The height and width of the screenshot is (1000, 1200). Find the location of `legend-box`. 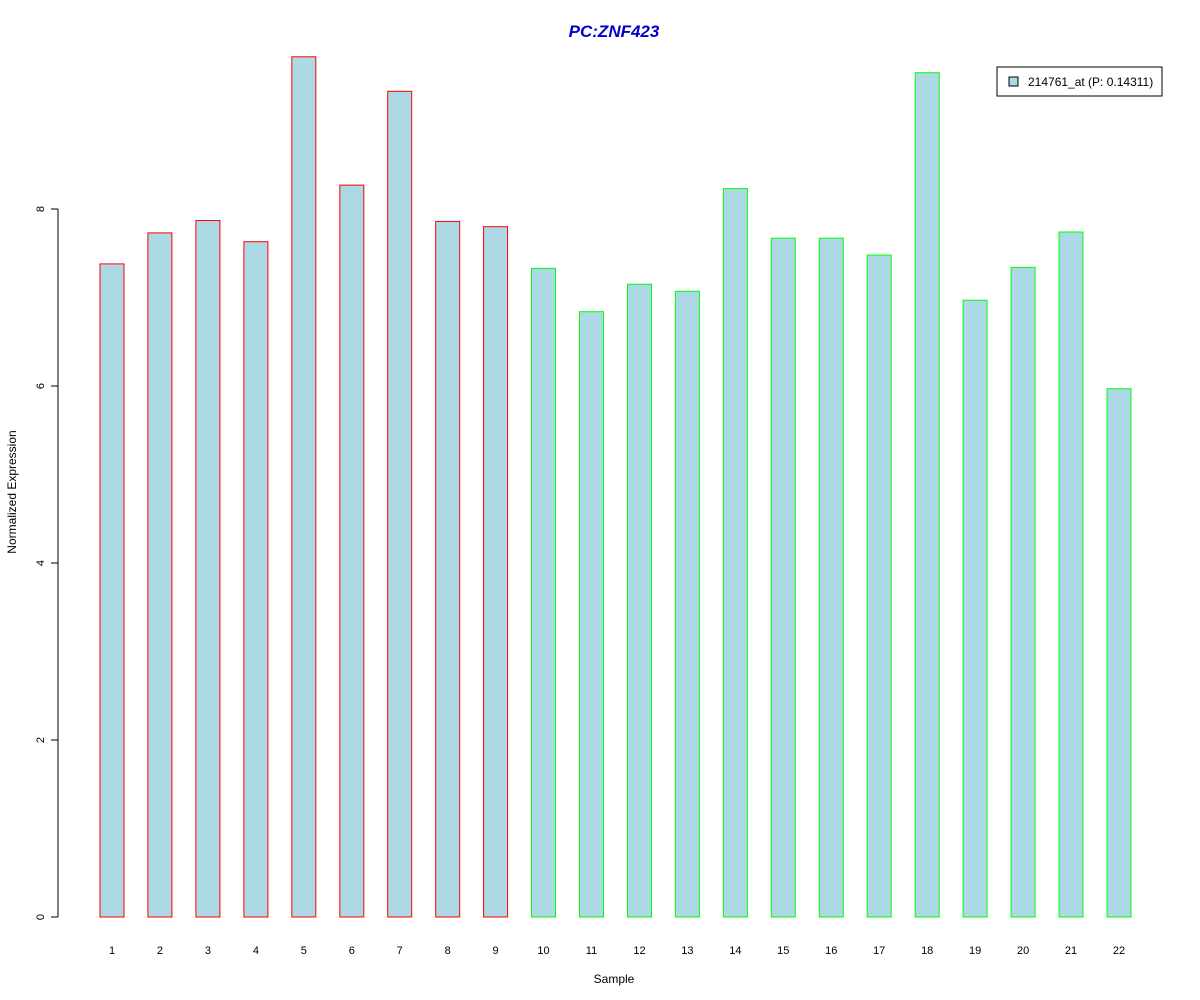

legend-box is located at coordinates (1079, 81).